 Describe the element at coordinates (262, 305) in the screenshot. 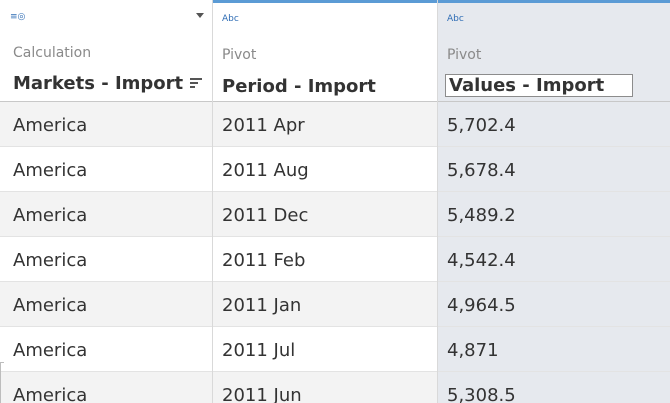

I see `table-cell: 2011 Jan` at that location.